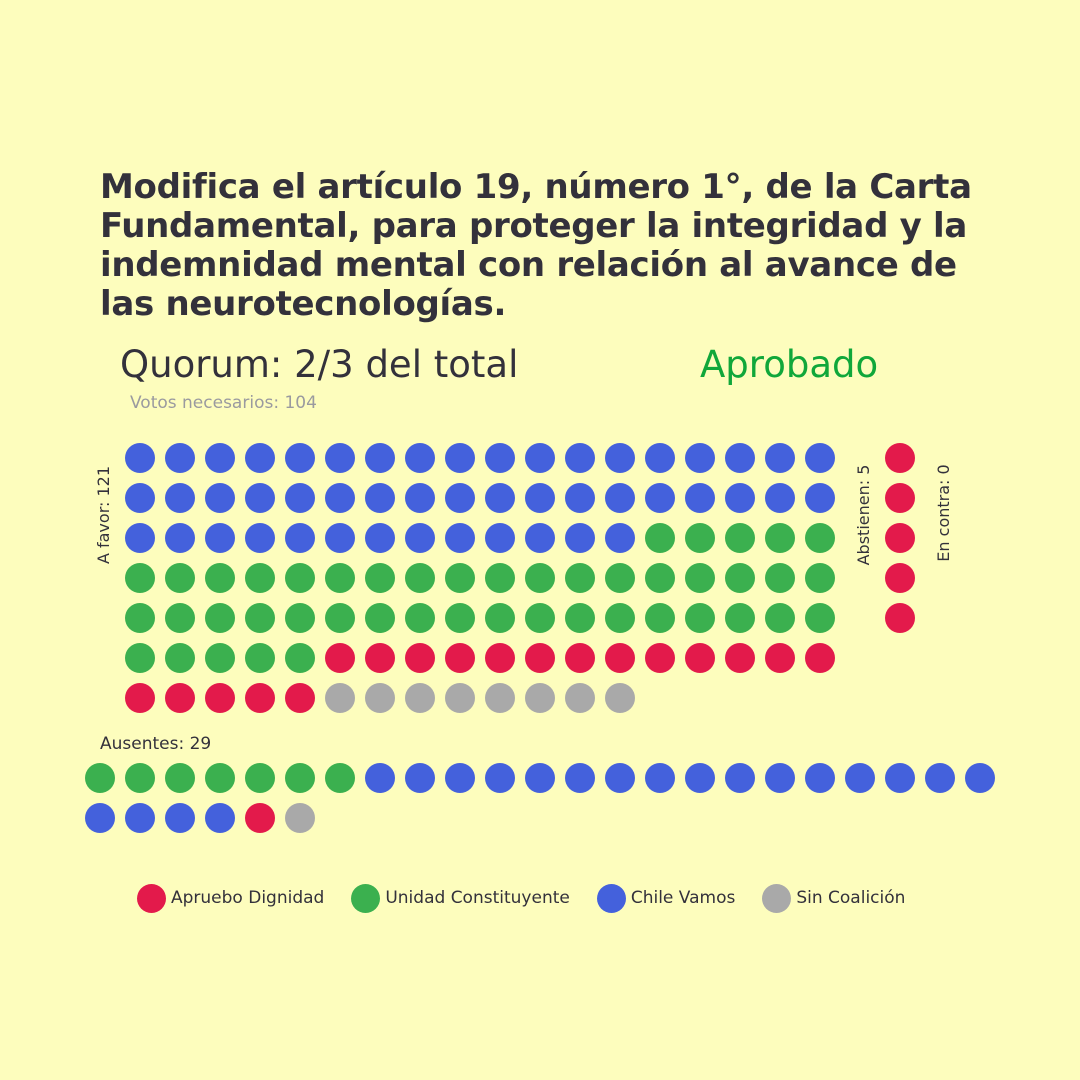 This screenshot has height=1080, width=1080. Describe the element at coordinates (683, 898) in the screenshot. I see `legend-label: Chile Vamos` at that location.